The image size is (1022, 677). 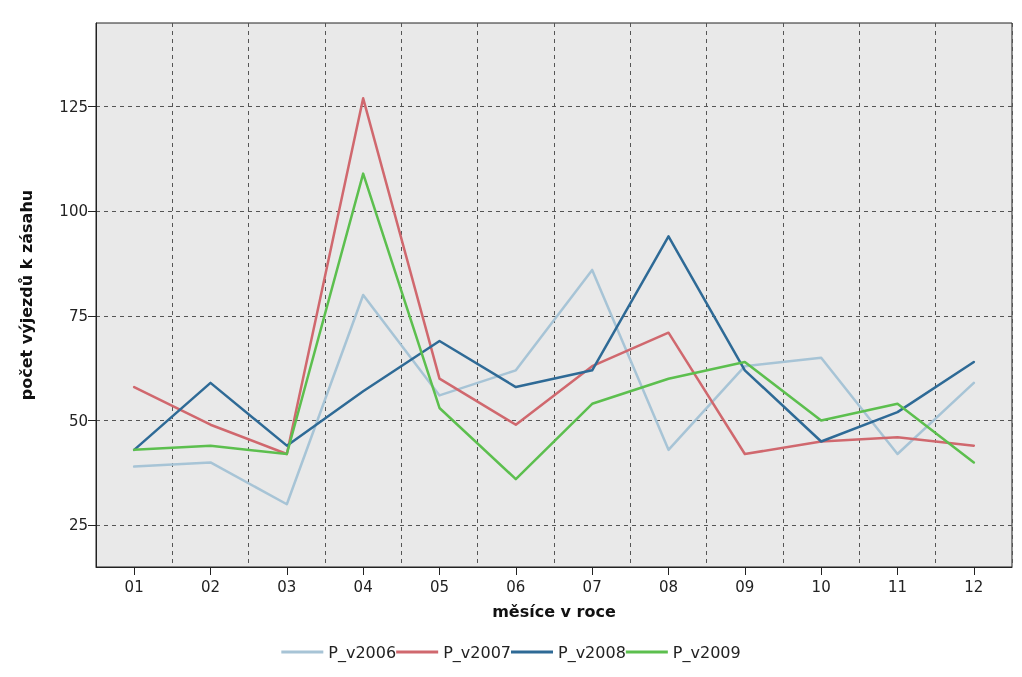 I want to click on x-tick-label: 02, so click(x=210, y=586).